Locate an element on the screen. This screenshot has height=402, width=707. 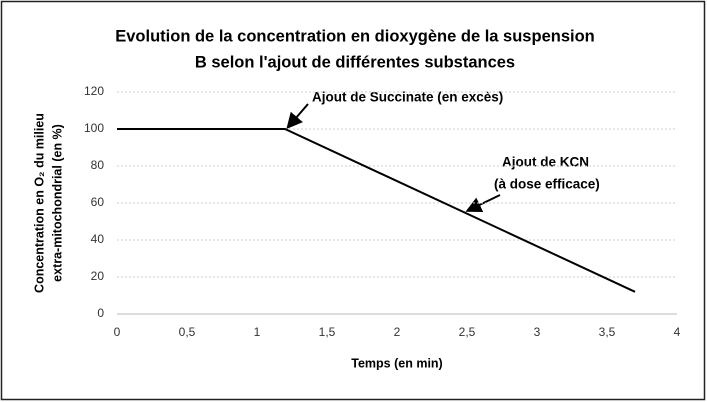
x-tick-label: 0 is located at coordinates (117, 332).